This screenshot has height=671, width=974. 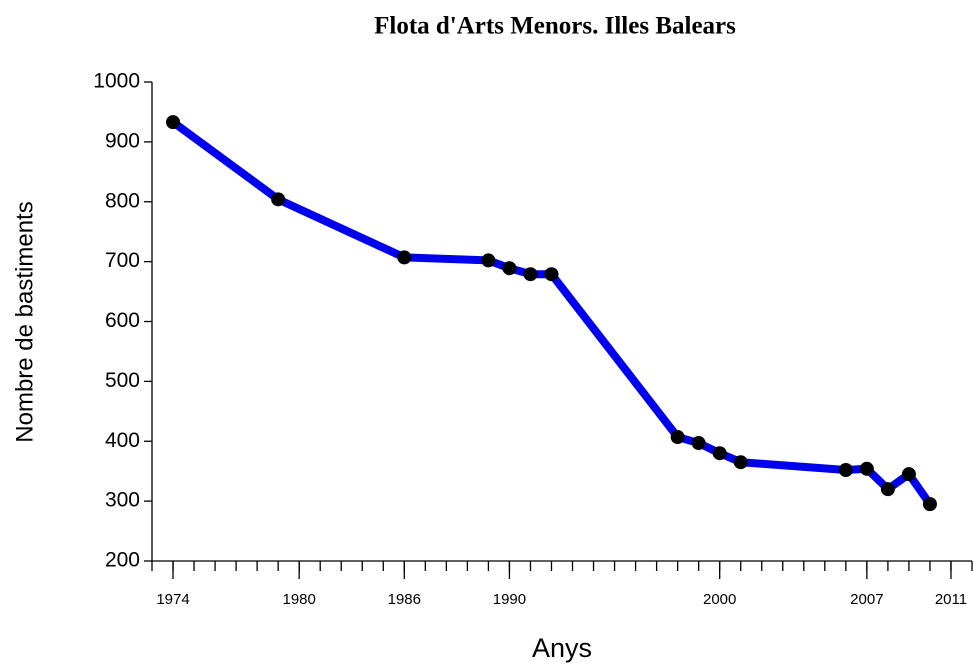 I want to click on y-tick-label: 800, so click(x=122, y=200).